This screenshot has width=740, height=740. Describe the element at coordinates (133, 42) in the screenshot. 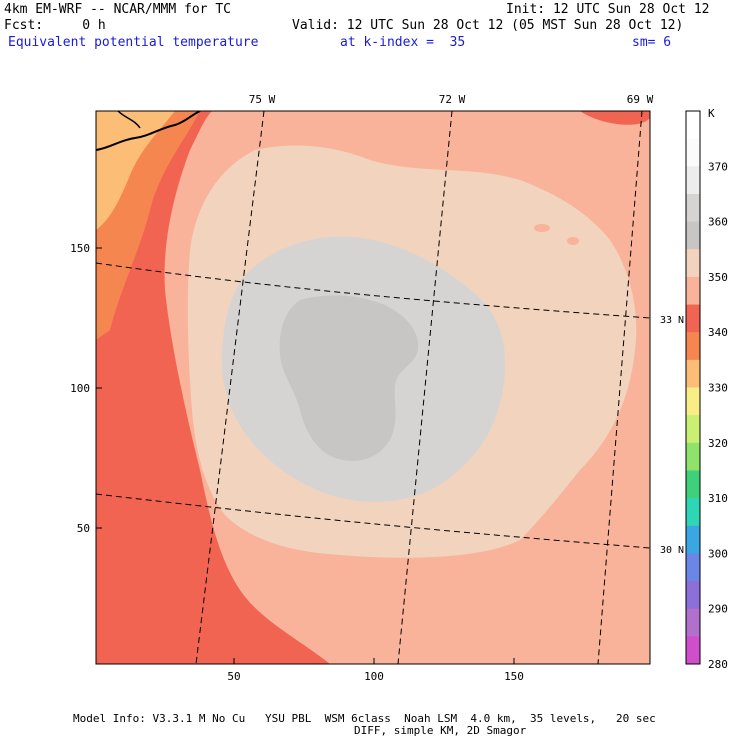

I see `field-name: Equivalent potential temperature` at that location.